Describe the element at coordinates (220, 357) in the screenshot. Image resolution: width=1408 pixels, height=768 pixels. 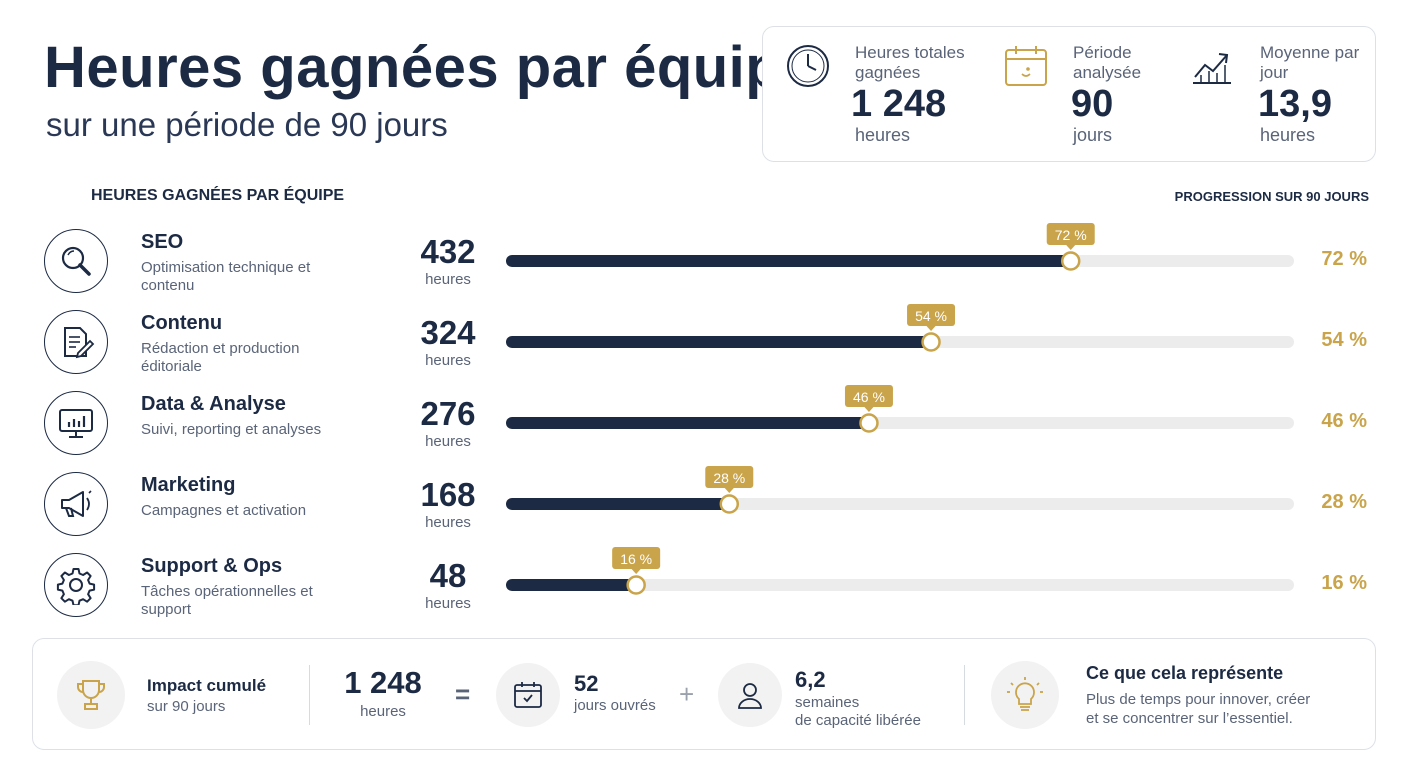
I see `team-description: Rédaction et production éditoriale` at that location.